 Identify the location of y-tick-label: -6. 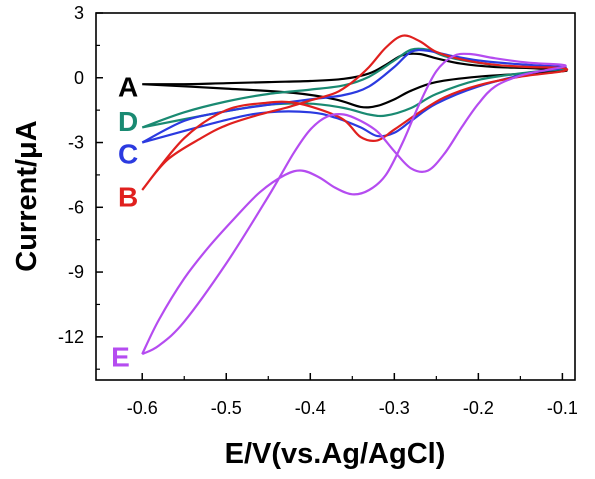
(76, 207).